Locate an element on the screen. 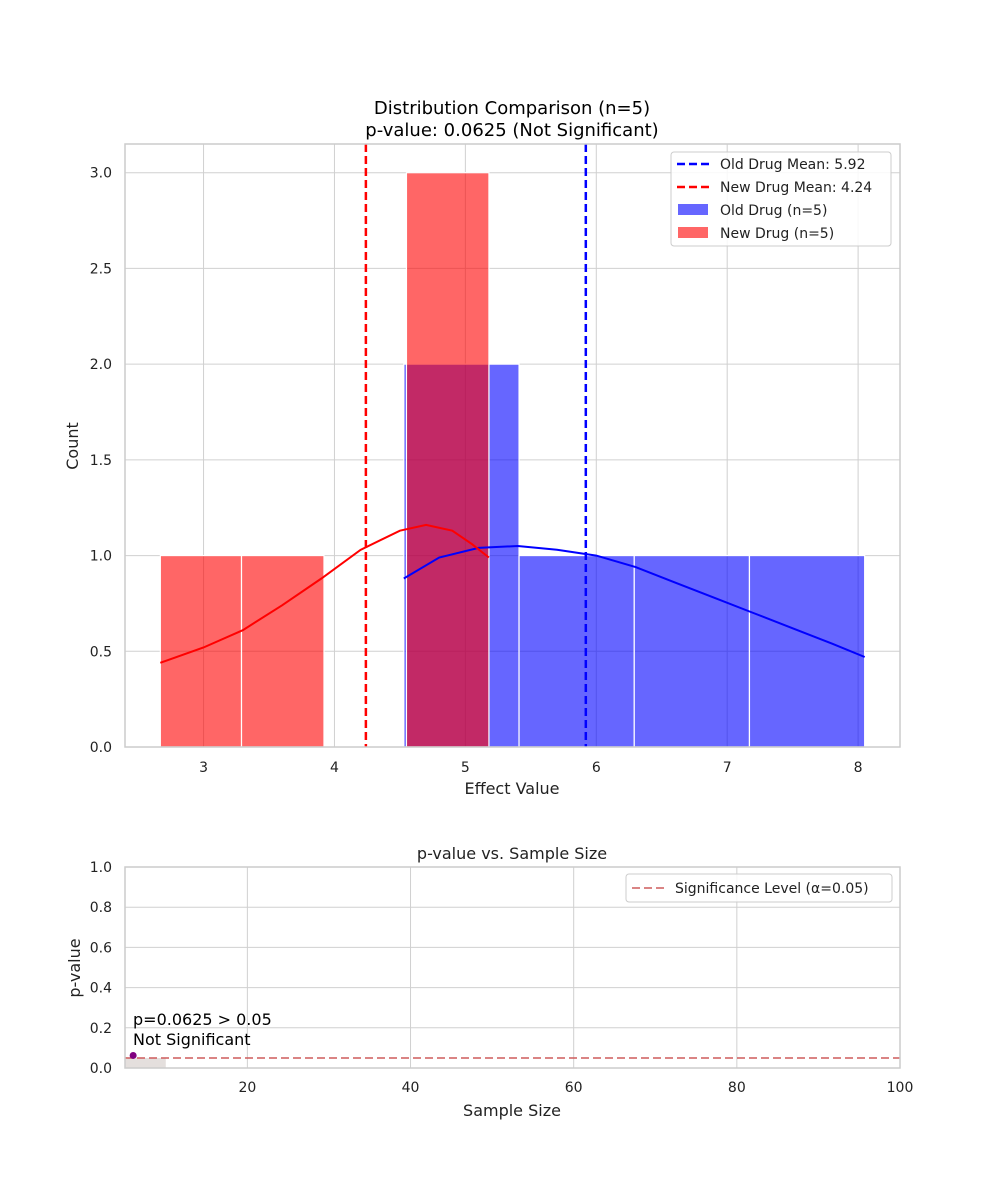  pvalue-y-tick-label: 0.8 is located at coordinates (101, 908).